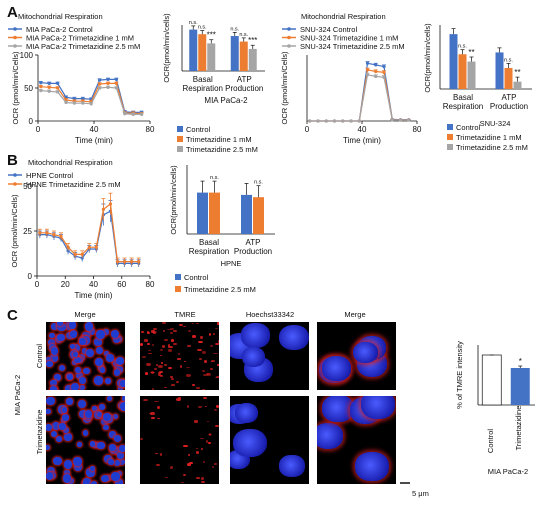  Describe the element at coordinates (80, 38) in the screenshot. I see `legend-label: MIA PaCa-2 Trimetazidine 1 mM` at that location.